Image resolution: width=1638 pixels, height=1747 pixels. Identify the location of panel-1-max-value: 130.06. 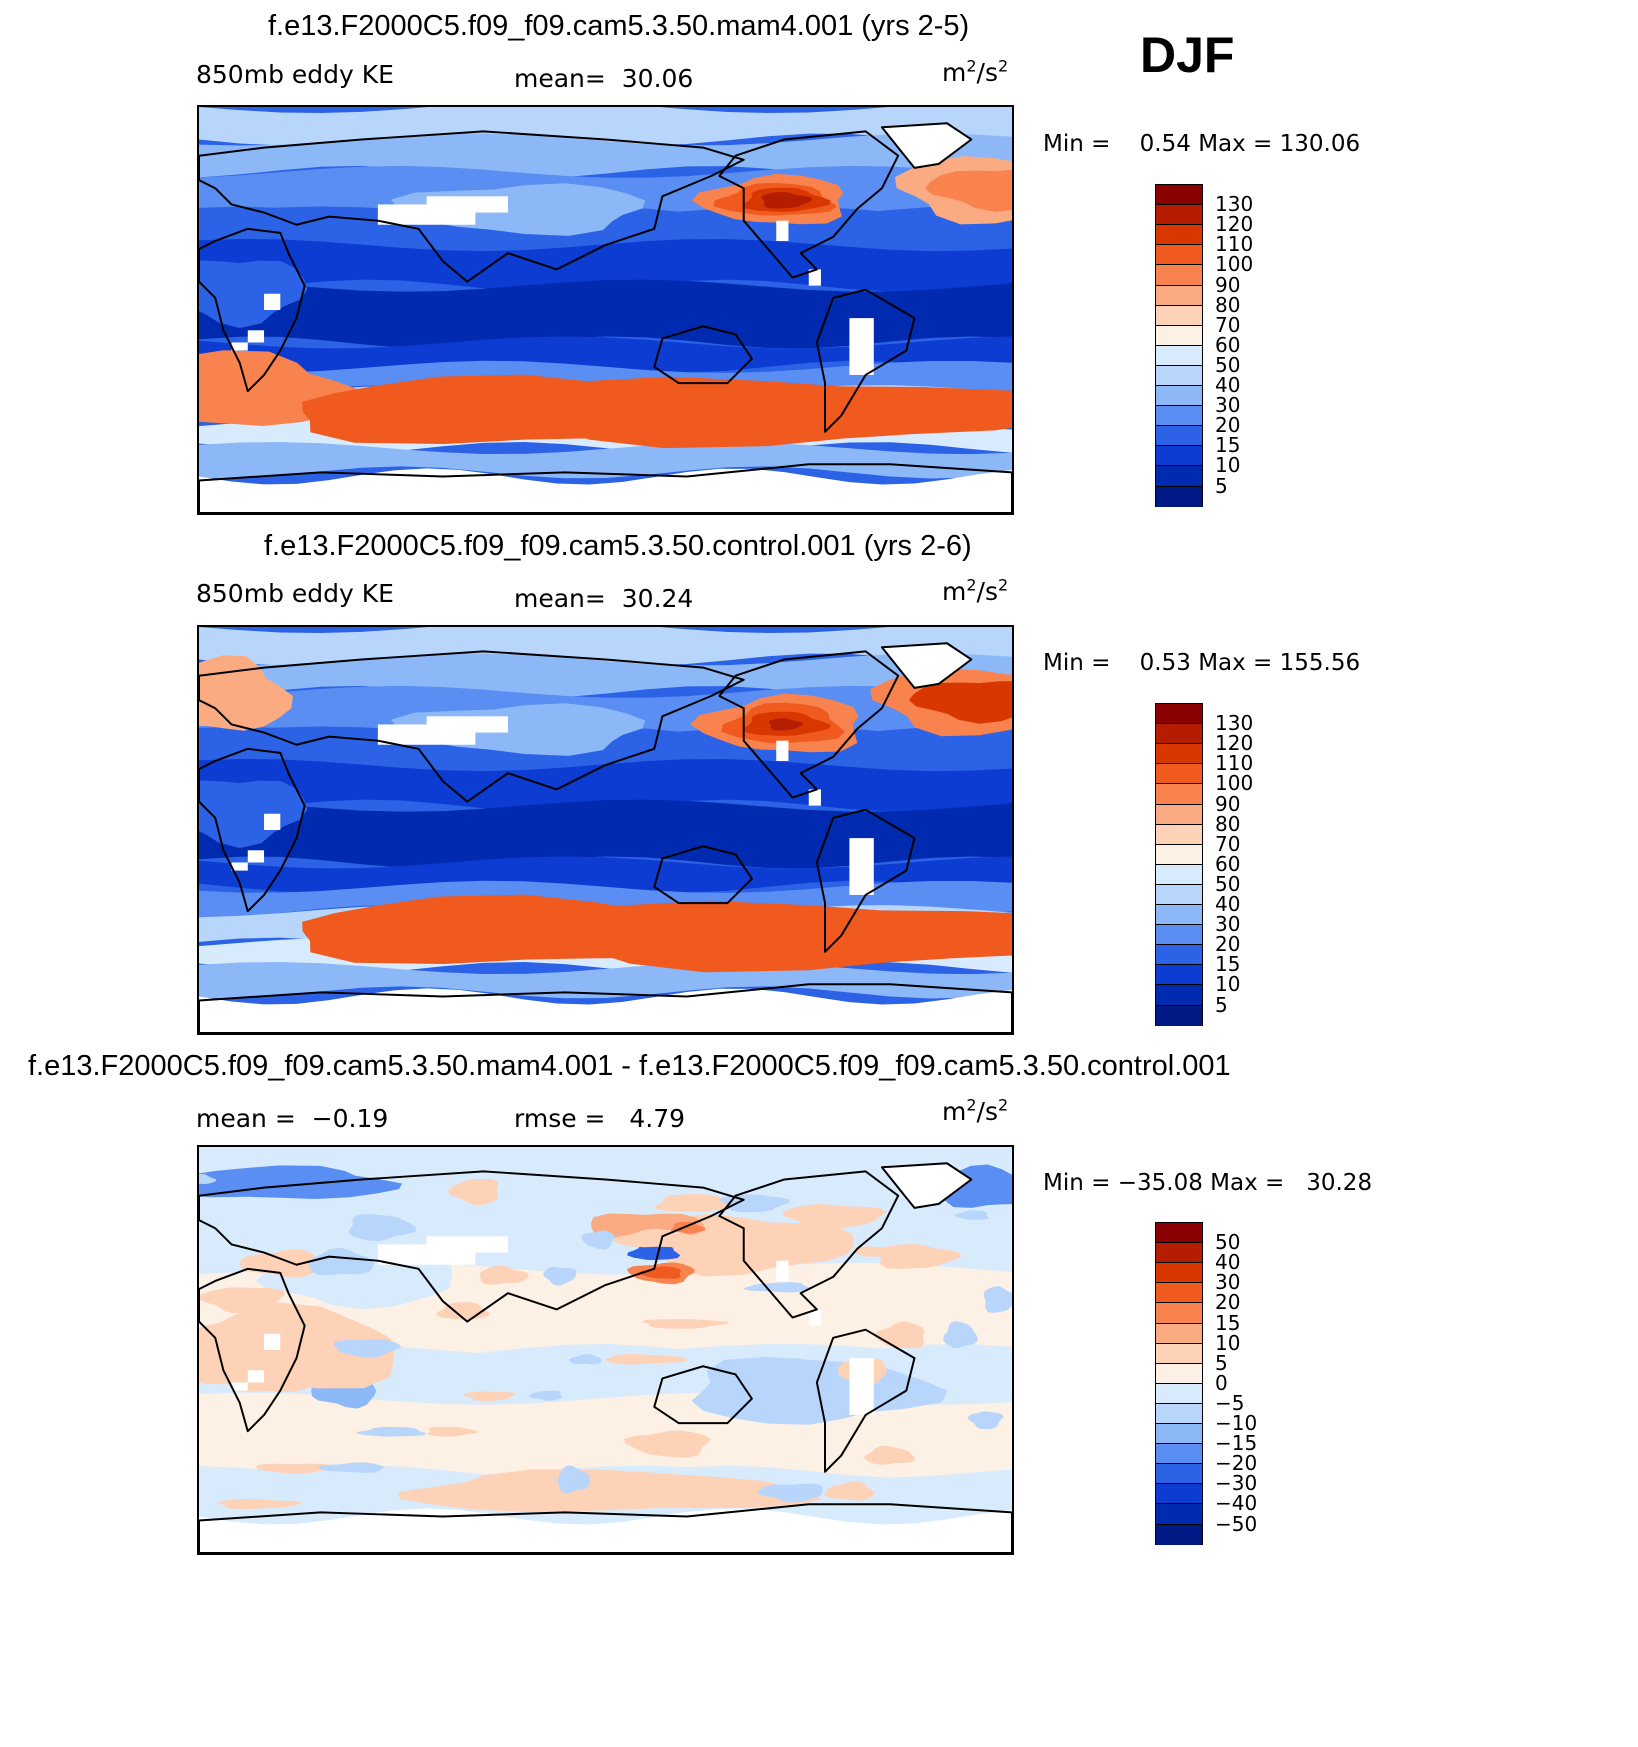
(1320, 144).